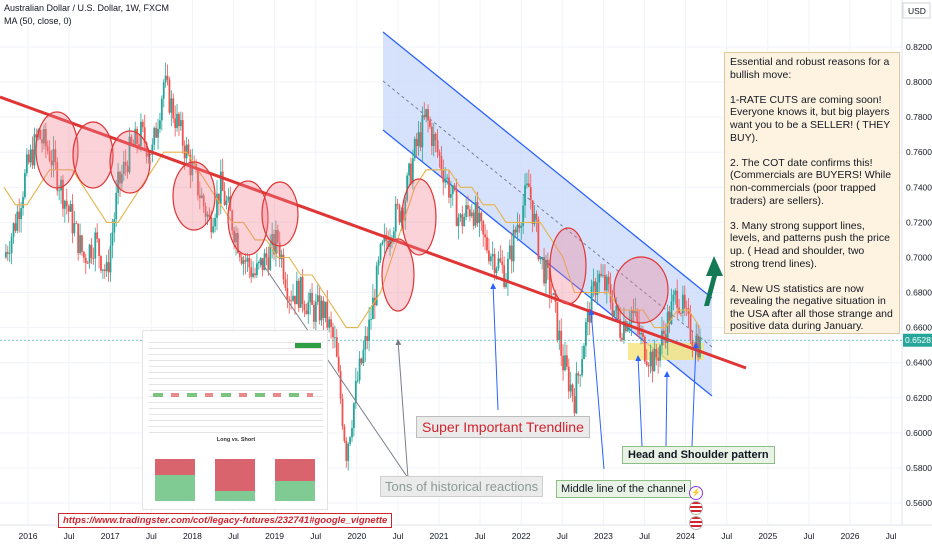  I want to click on cot-change-row, so click(233, 395).